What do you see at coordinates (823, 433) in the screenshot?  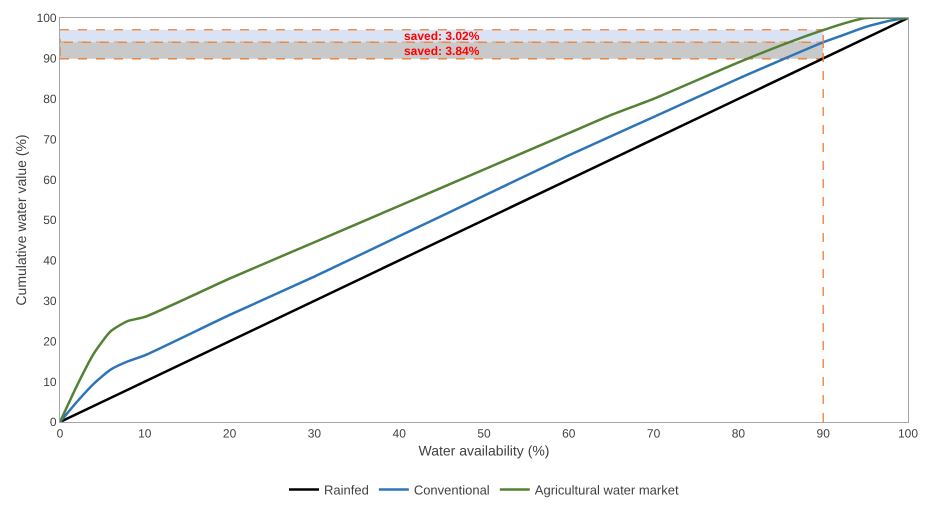 I see `x-tick-label: 90` at bounding box center [823, 433].